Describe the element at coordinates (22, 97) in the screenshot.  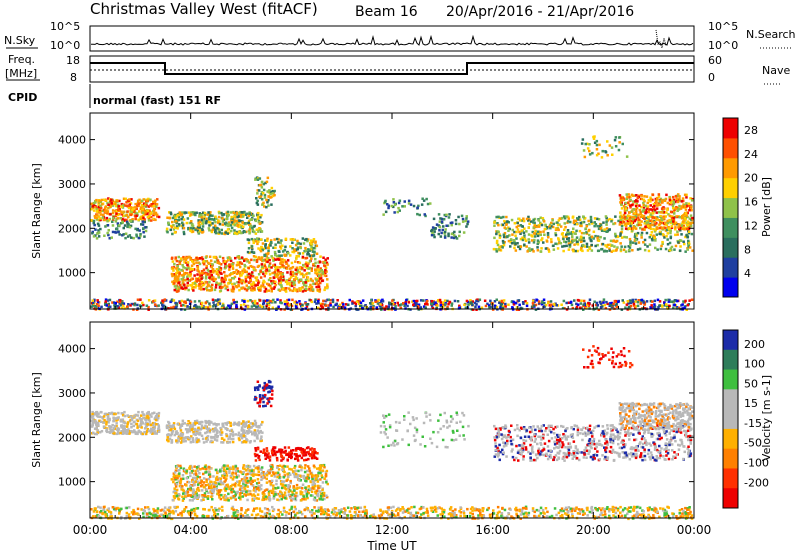
I see `cpid-label: CPID` at that location.